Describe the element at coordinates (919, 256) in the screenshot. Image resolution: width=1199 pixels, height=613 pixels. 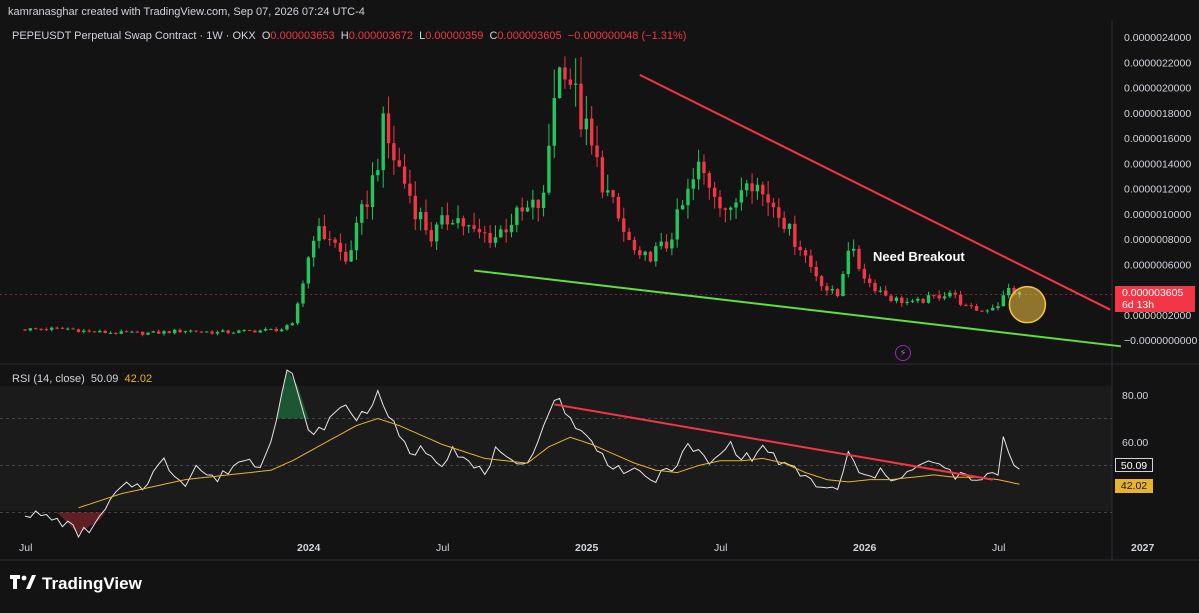
I see `need-breakout-annotation: Need Breakout` at that location.